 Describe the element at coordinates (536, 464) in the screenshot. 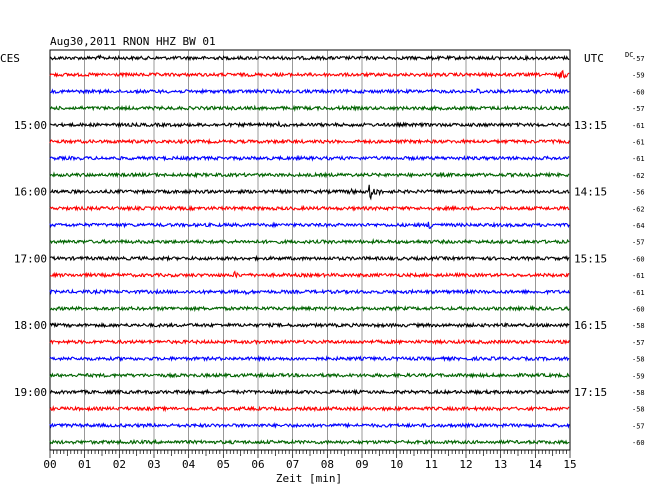

I see `x-tick-label: 14` at that location.